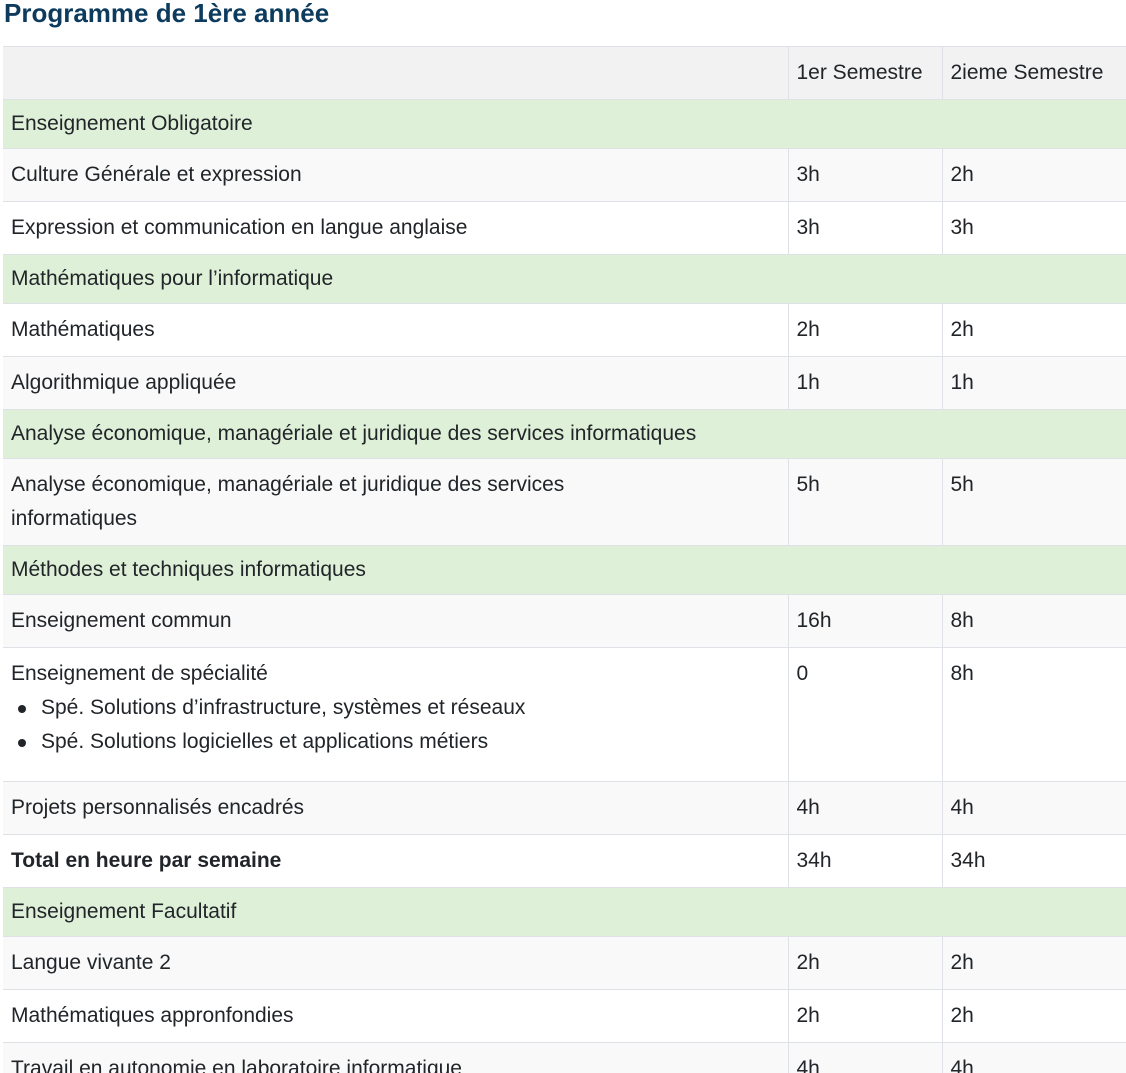  I want to click on header-semester1: 1er Semestre, so click(864, 73).